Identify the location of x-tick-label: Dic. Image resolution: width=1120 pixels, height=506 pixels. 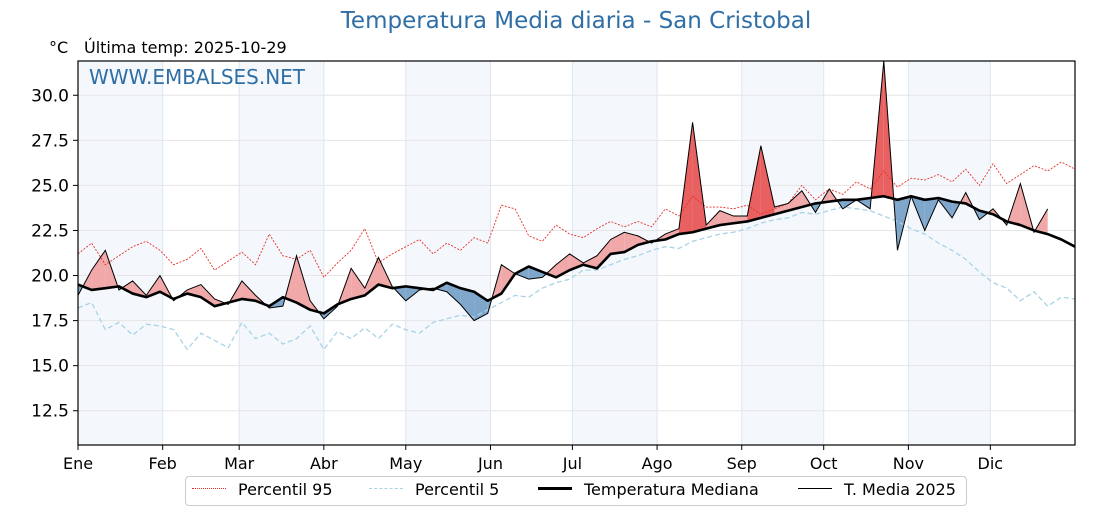
(991, 463).